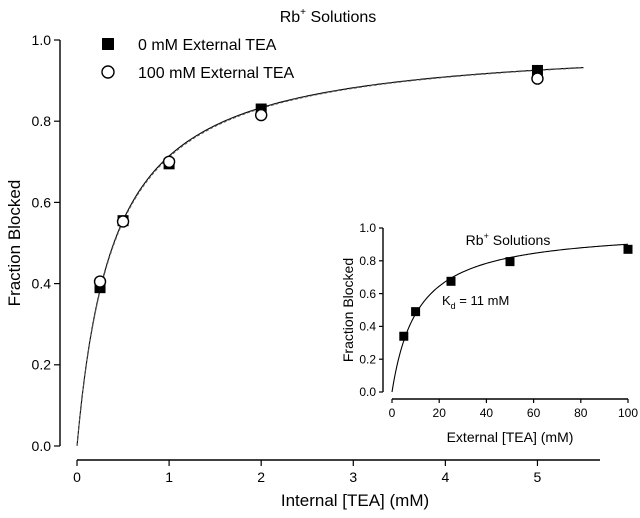 The width and height of the screenshot is (640, 518). I want to click on inset-kd-annotation: Kd = 11 mM, so click(475, 302).